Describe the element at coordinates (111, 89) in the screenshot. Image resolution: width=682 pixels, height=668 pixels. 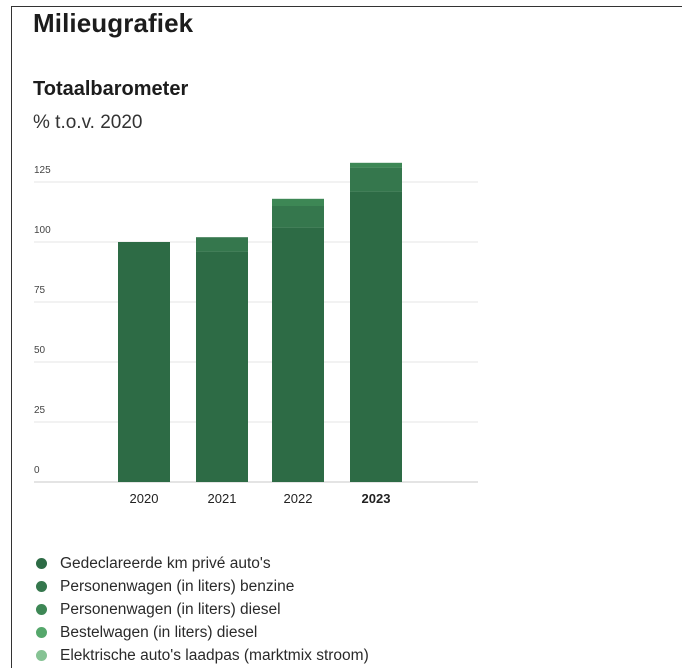
I see `chart-title: Totaalbarometer` at that location.